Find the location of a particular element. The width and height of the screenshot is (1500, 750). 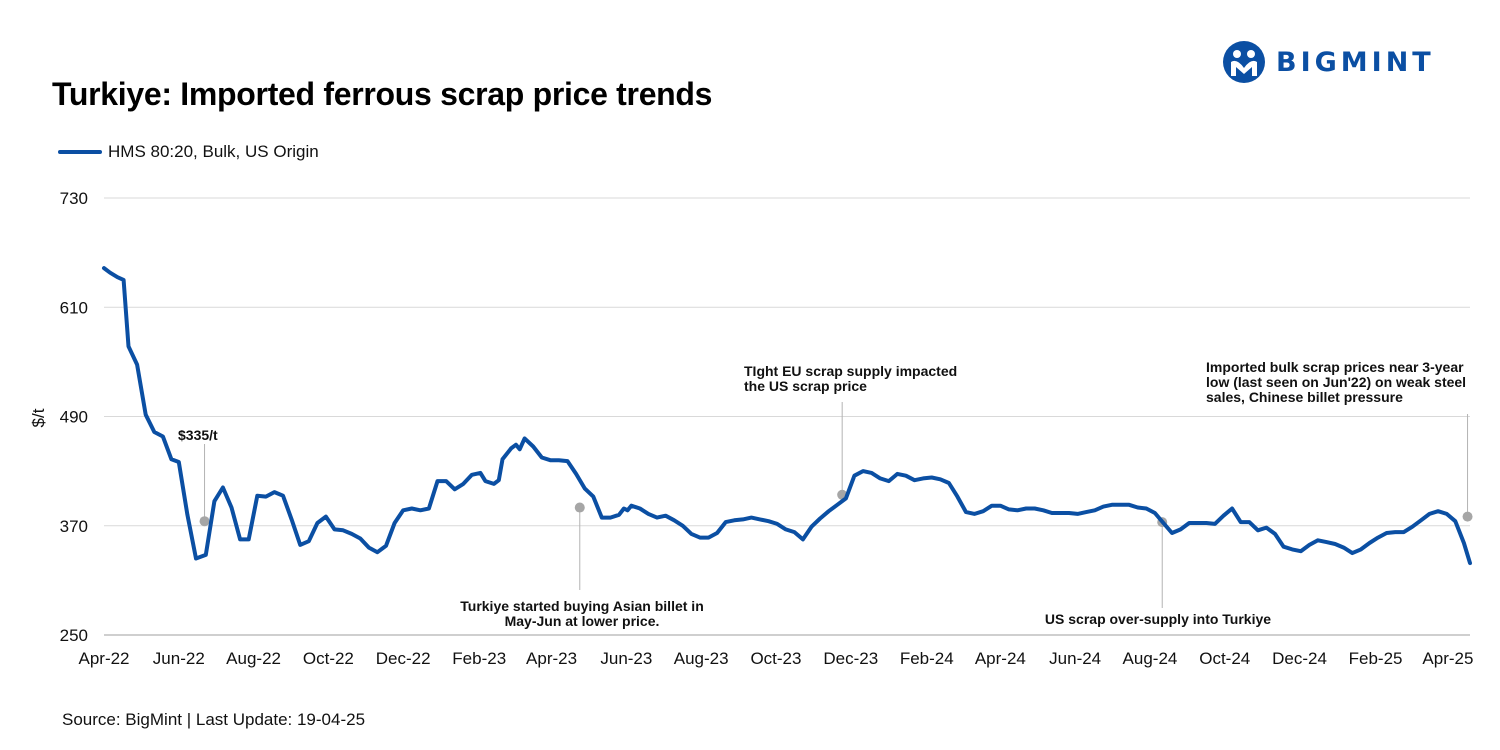

x-tick-label: Oct-23 is located at coordinates (775, 658).